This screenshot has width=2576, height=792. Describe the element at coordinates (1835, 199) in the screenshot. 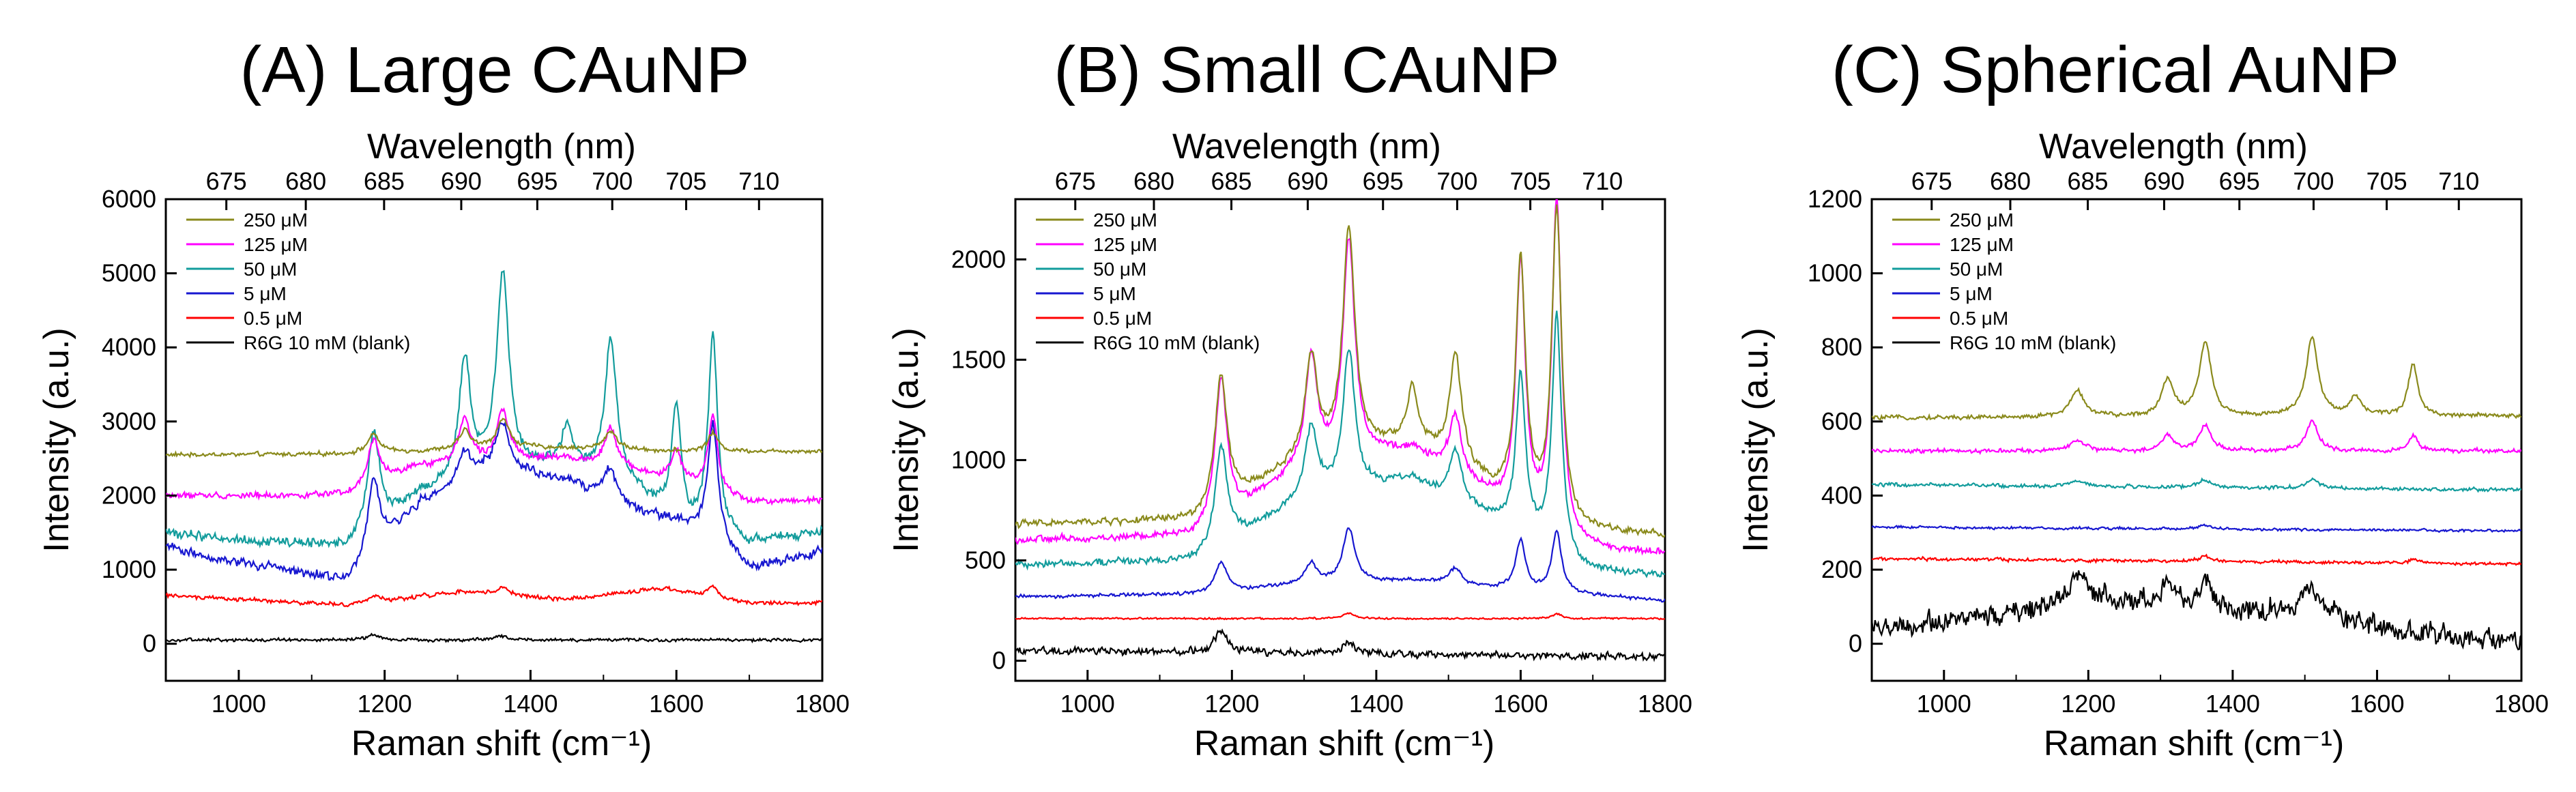

I see `y-tick-label: 1200` at that location.